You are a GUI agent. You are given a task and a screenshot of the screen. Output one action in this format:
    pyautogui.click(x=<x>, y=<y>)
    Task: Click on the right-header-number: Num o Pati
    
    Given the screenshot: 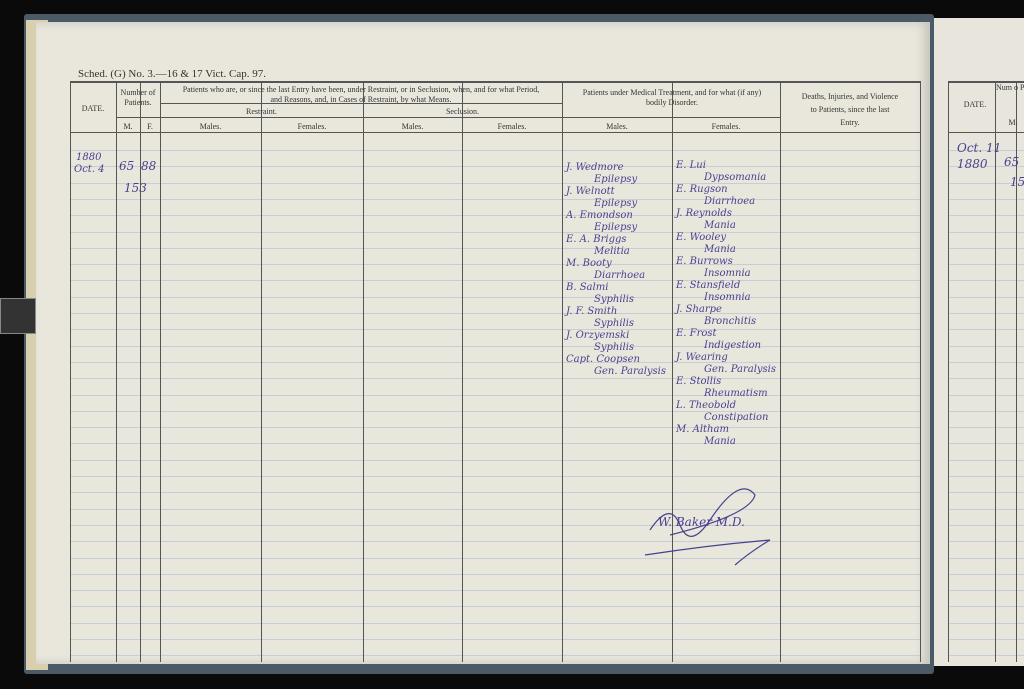 What is the action you would take?
    pyautogui.click(x=1010, y=87)
    